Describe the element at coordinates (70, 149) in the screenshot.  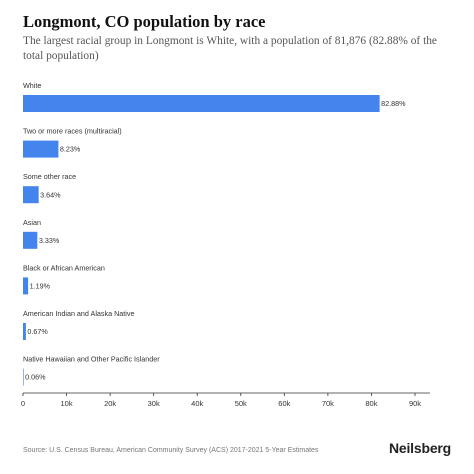
I see `data-label: 8.23%` at that location.